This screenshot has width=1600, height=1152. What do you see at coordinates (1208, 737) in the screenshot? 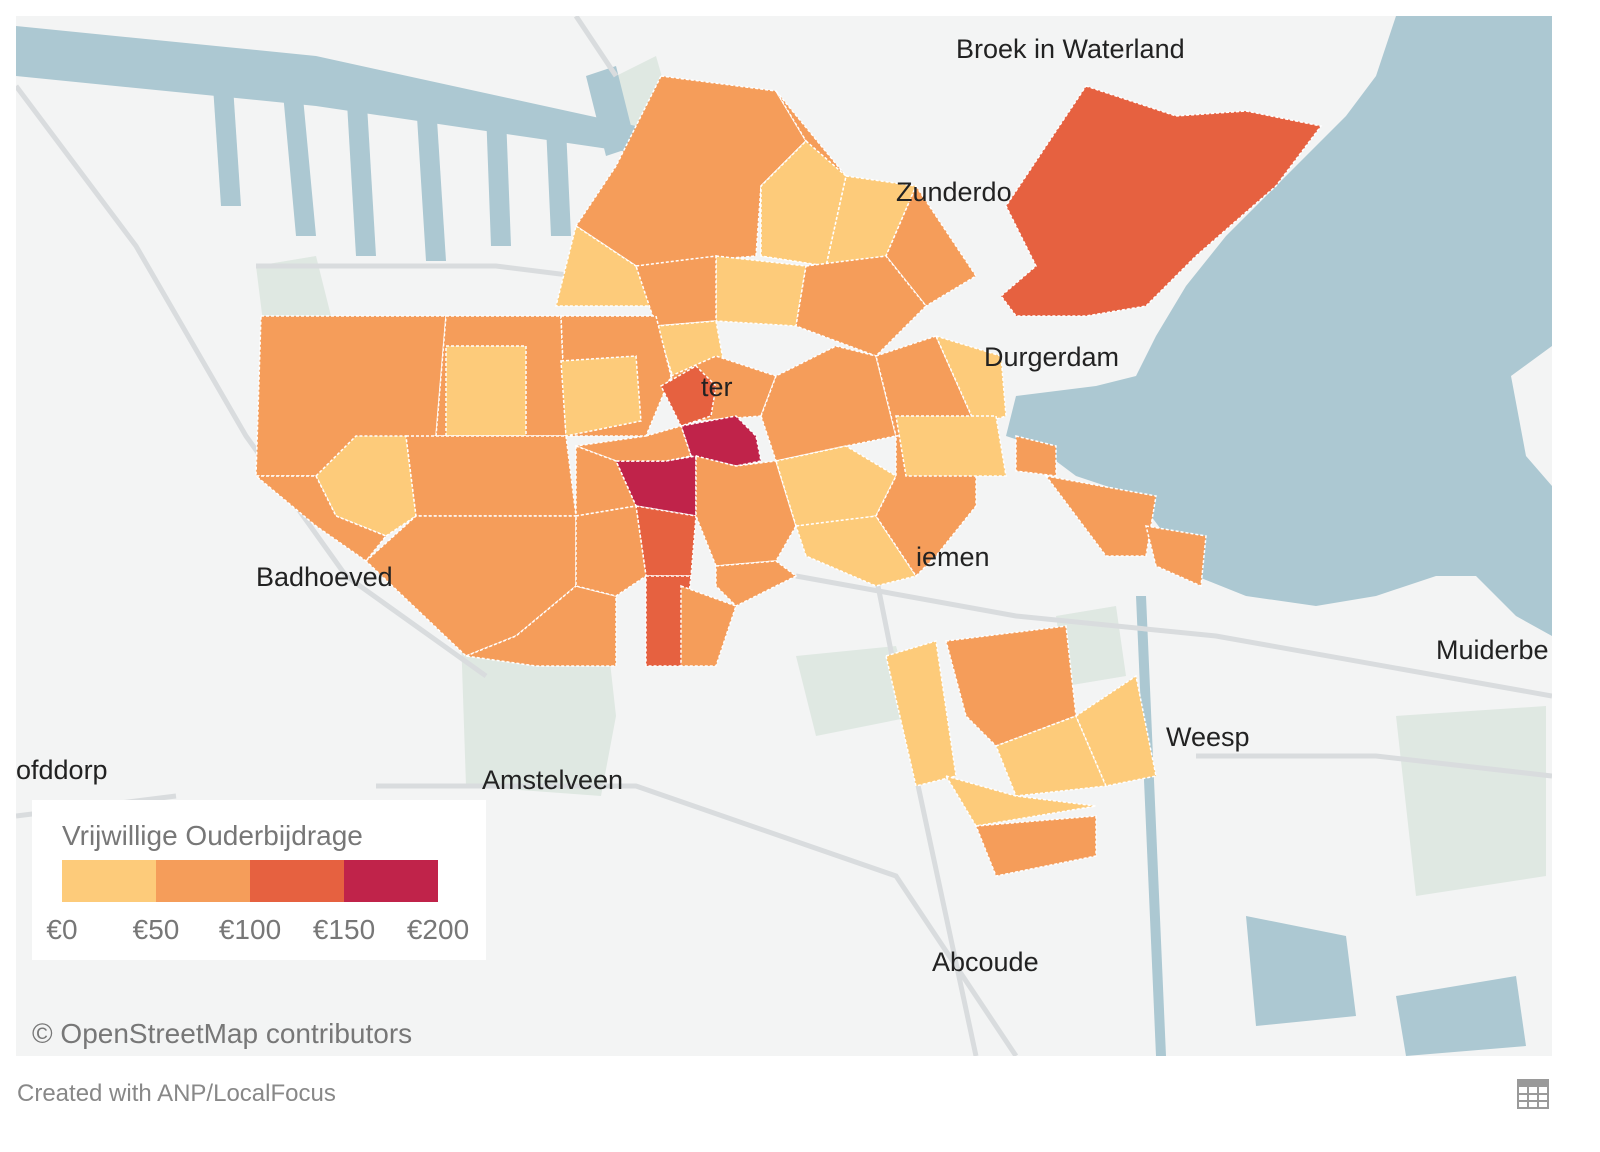
I see `place-label: Weesp` at bounding box center [1208, 737].